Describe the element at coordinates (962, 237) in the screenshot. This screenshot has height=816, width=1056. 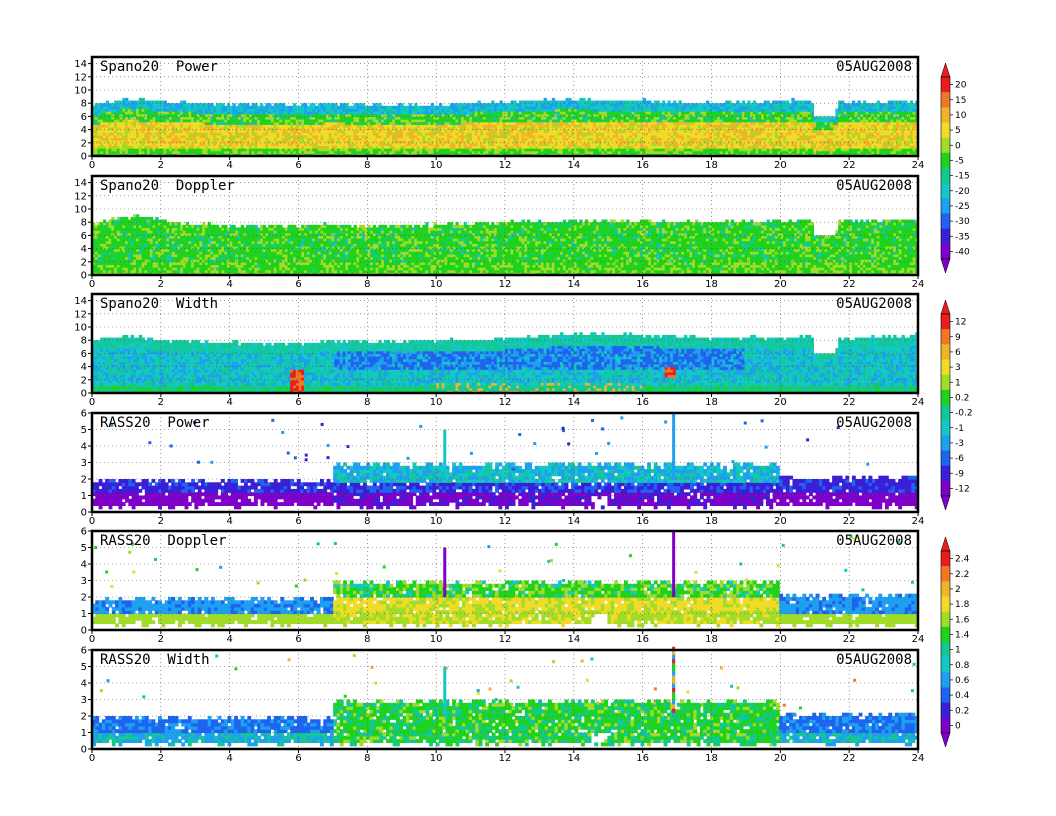
I see `colorbar-label: -35` at that location.